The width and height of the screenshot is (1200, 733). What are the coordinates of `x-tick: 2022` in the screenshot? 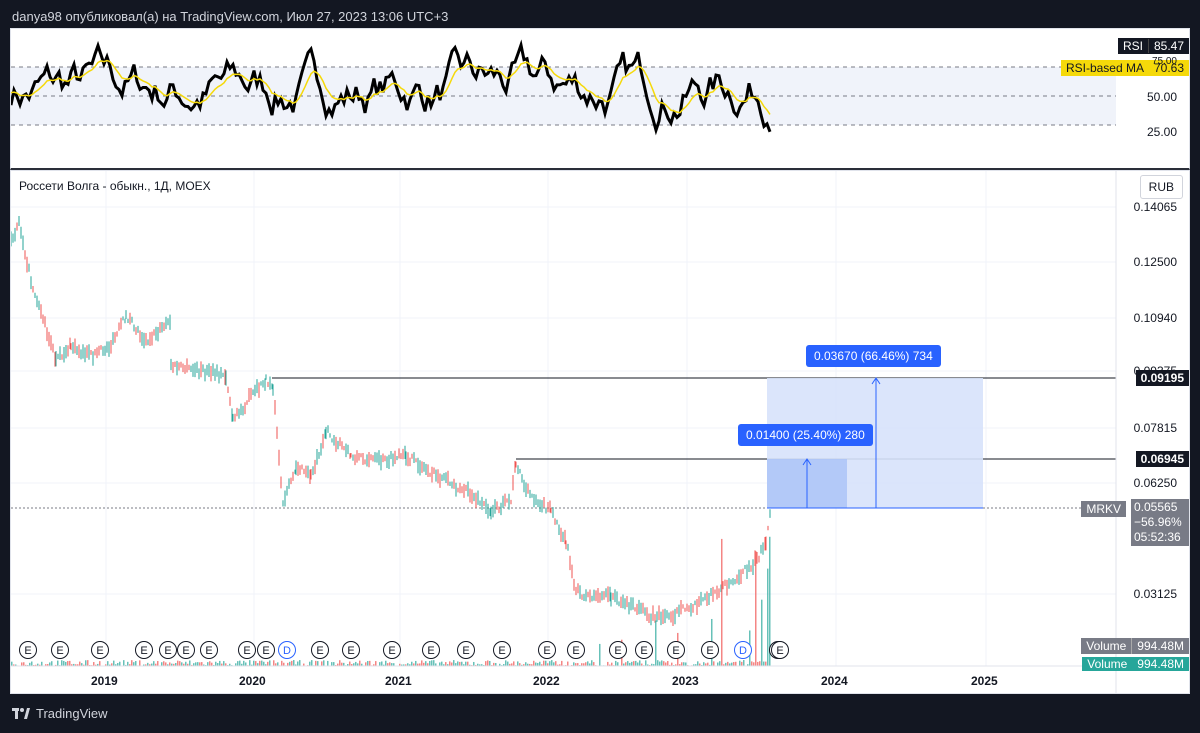 It's located at (546, 681).